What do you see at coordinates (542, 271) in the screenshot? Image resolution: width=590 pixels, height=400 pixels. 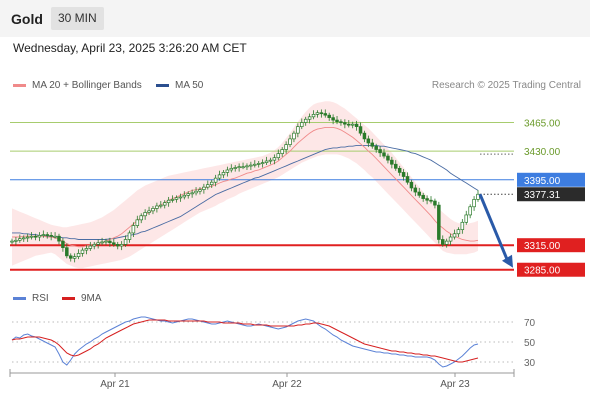 I see `level-label: 3285.00` at bounding box center [542, 271].